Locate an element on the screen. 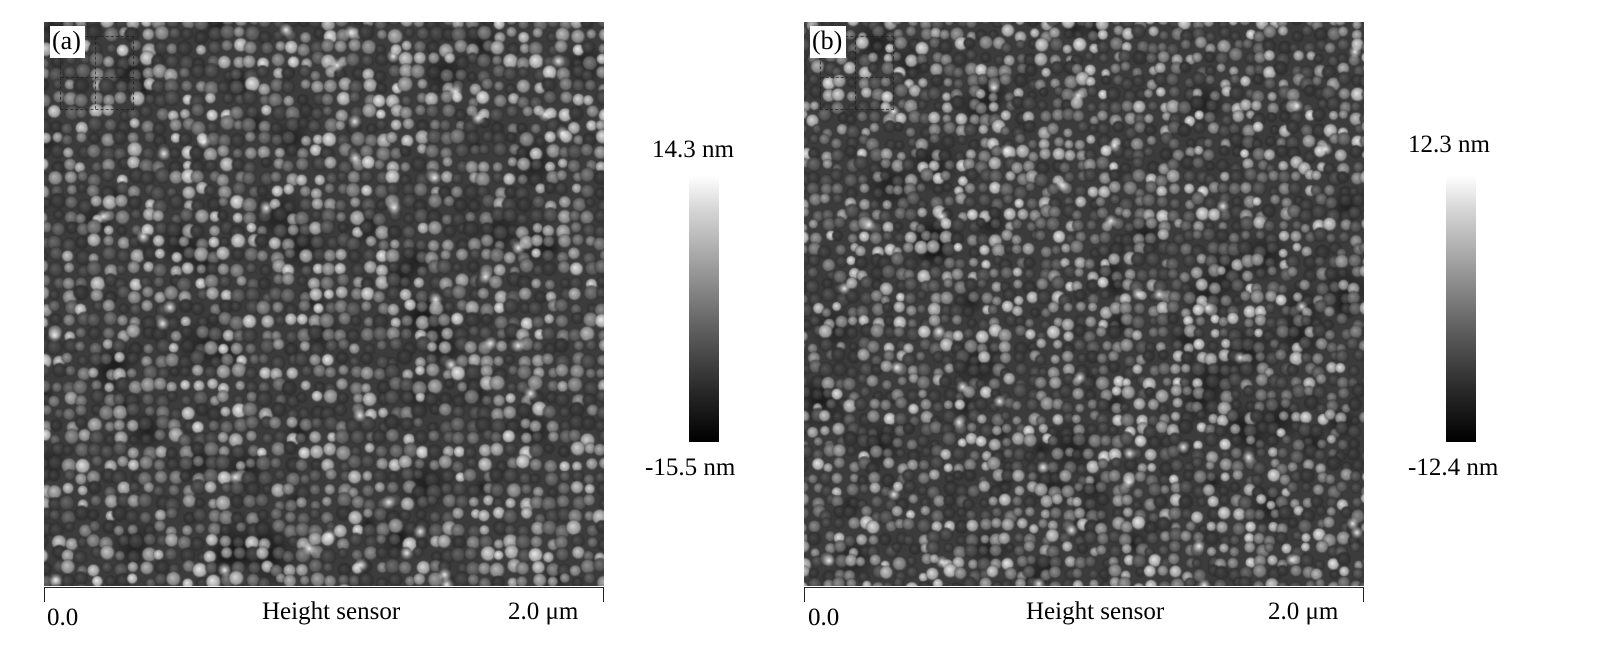 The image size is (1600, 668). inset-dashed-box-b is located at coordinates (857, 73).